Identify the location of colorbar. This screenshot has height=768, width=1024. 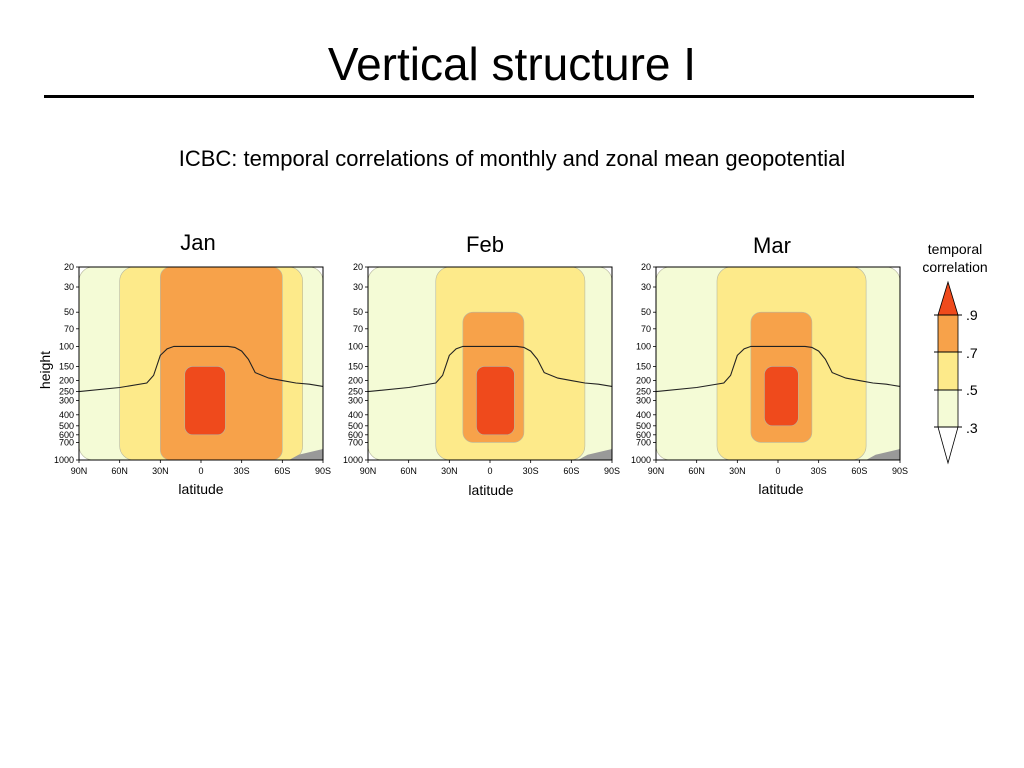
(948, 372).